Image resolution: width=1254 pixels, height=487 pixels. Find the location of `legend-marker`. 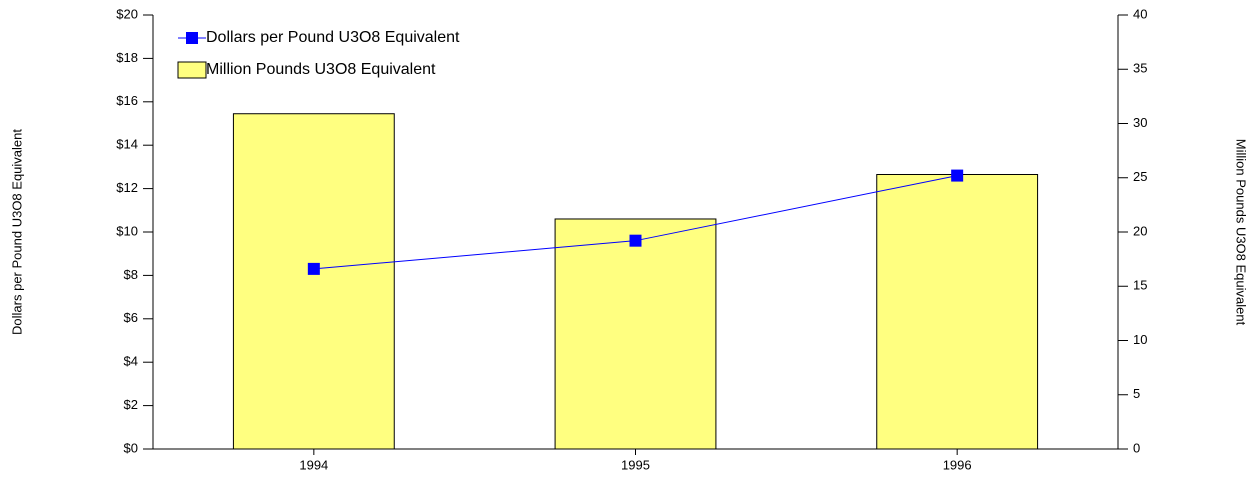

legend-marker is located at coordinates (192, 38).